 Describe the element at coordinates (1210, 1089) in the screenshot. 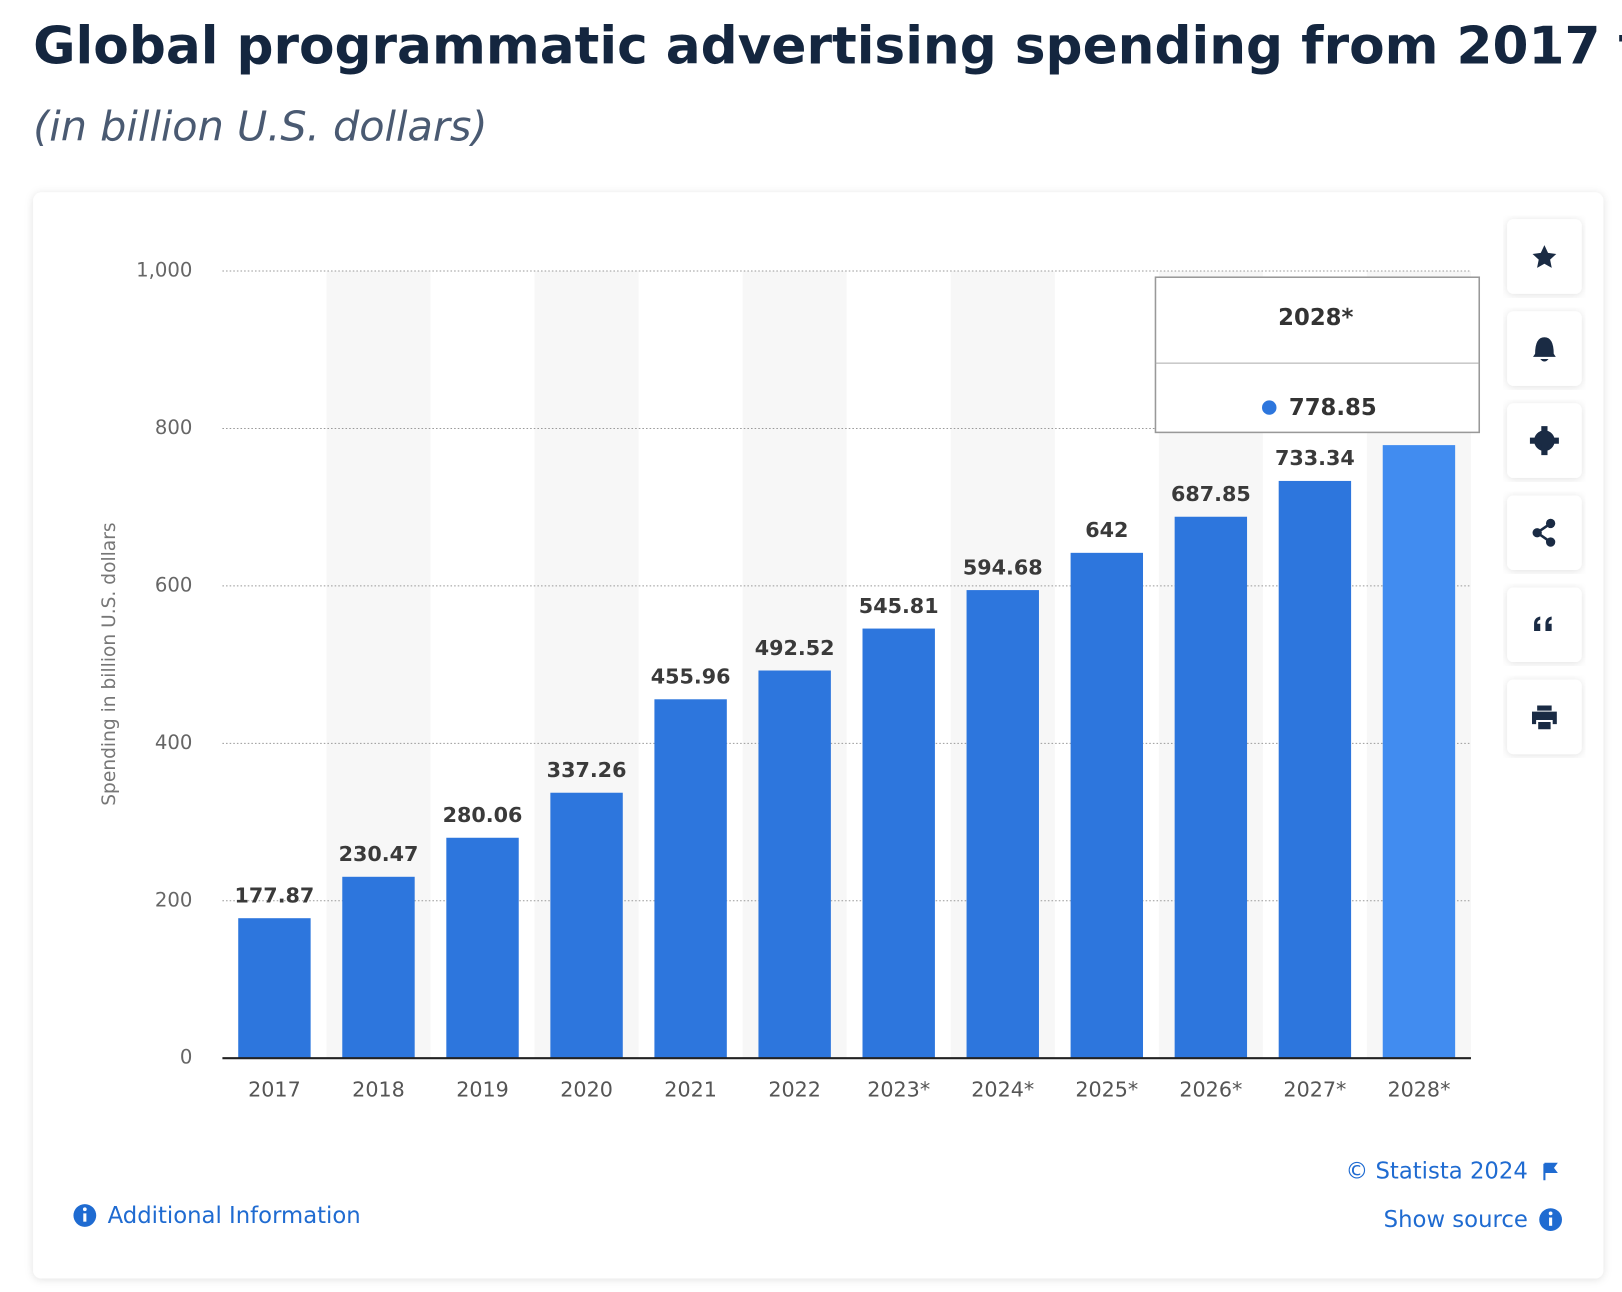

I see `x-tick-label: 2026*` at that location.